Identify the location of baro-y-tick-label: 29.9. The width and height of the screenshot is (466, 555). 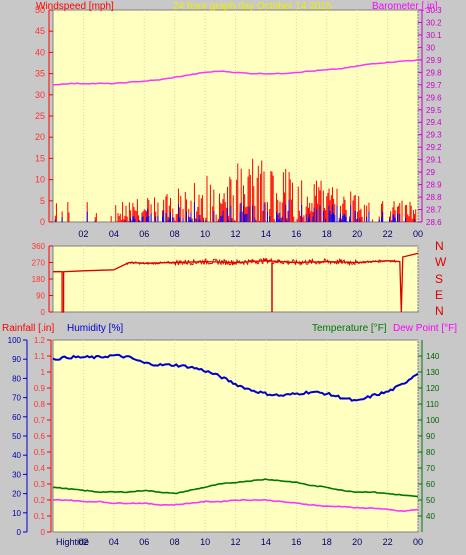
(434, 60).